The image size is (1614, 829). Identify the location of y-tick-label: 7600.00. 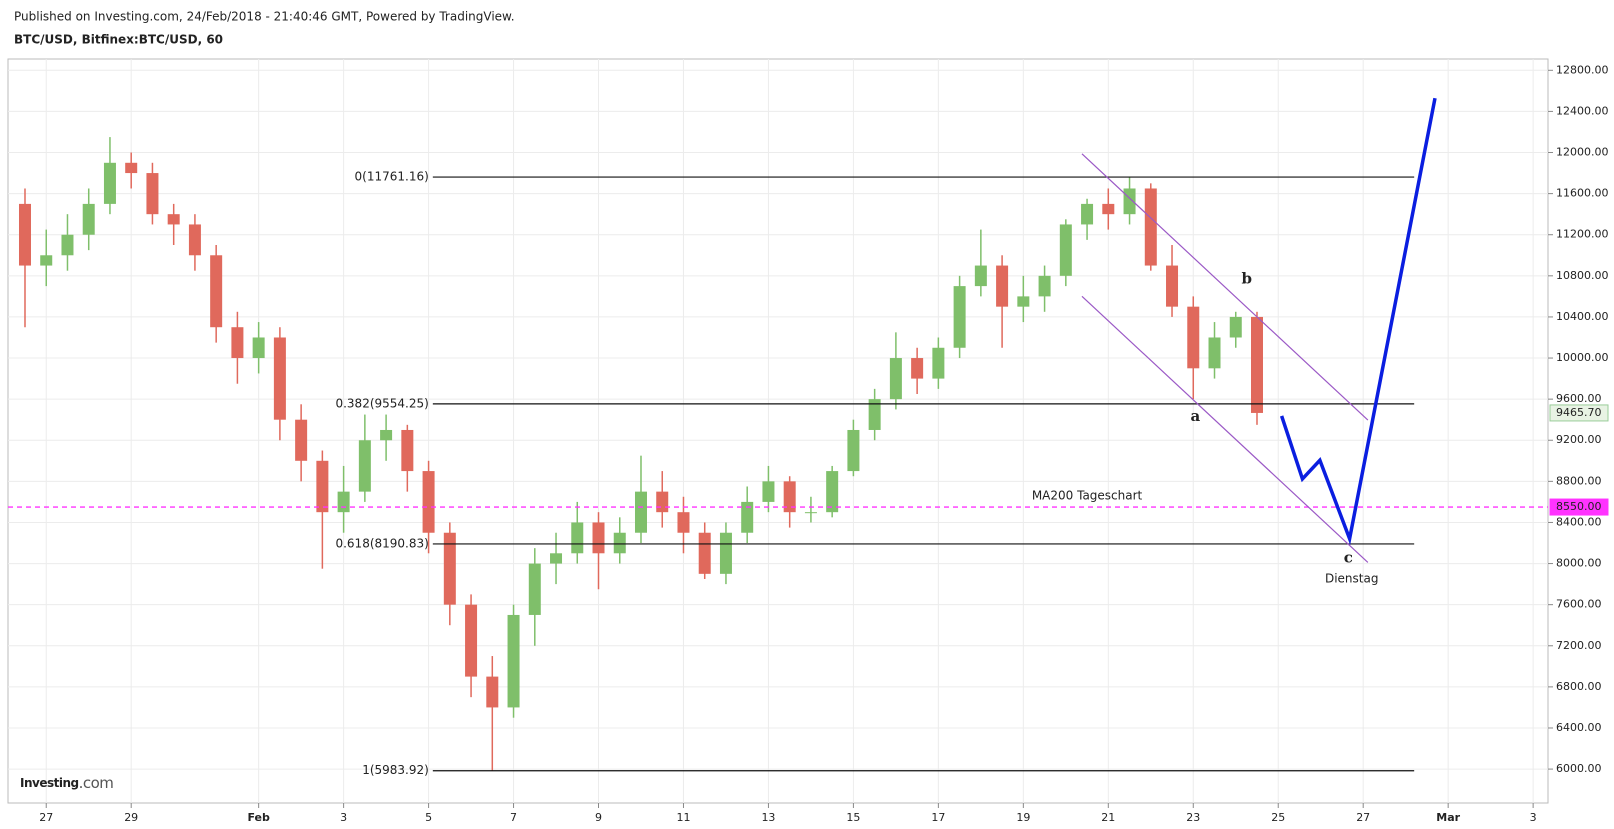
(1579, 604).